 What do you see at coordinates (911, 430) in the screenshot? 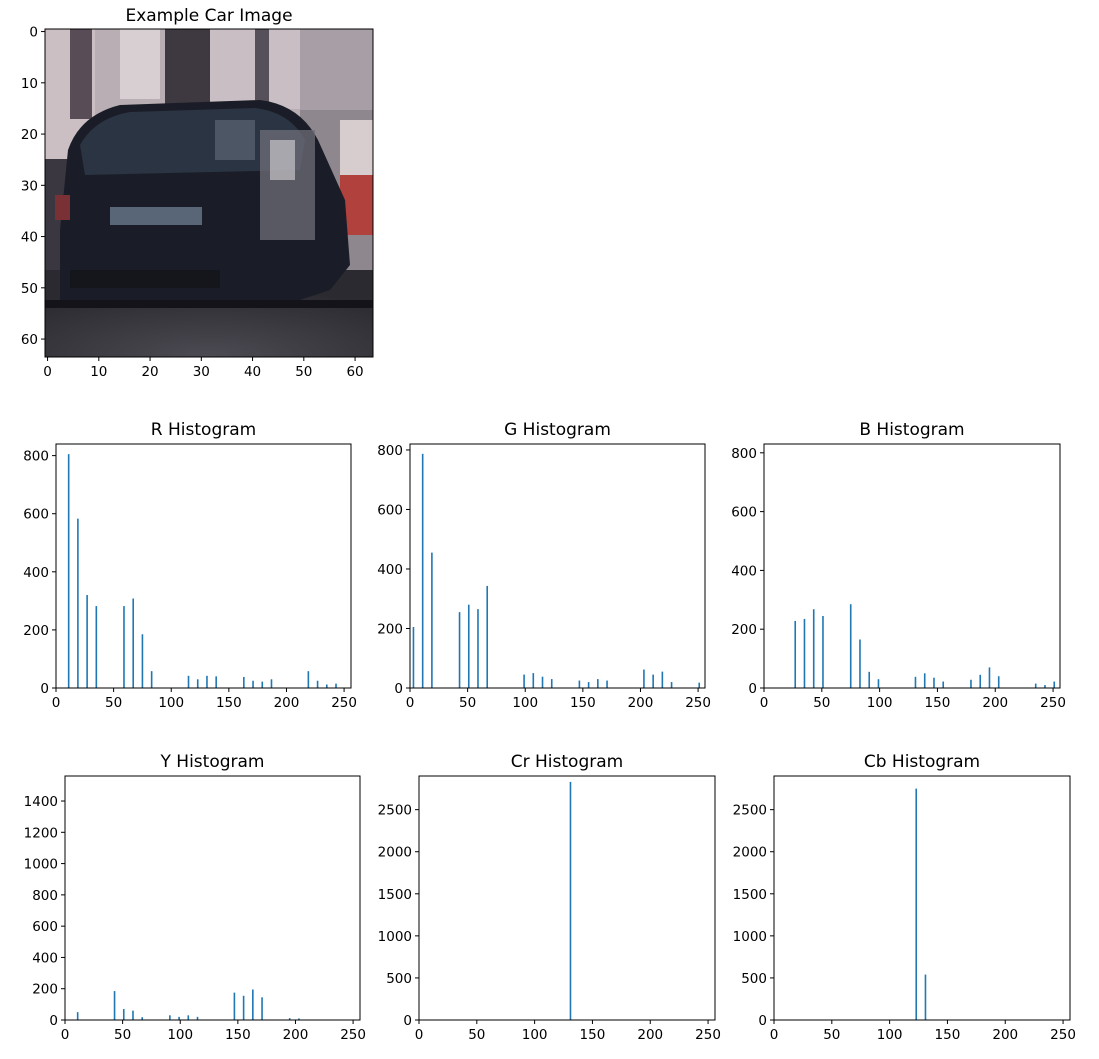
I see `histogram-b-title: B Histogram` at bounding box center [911, 430].